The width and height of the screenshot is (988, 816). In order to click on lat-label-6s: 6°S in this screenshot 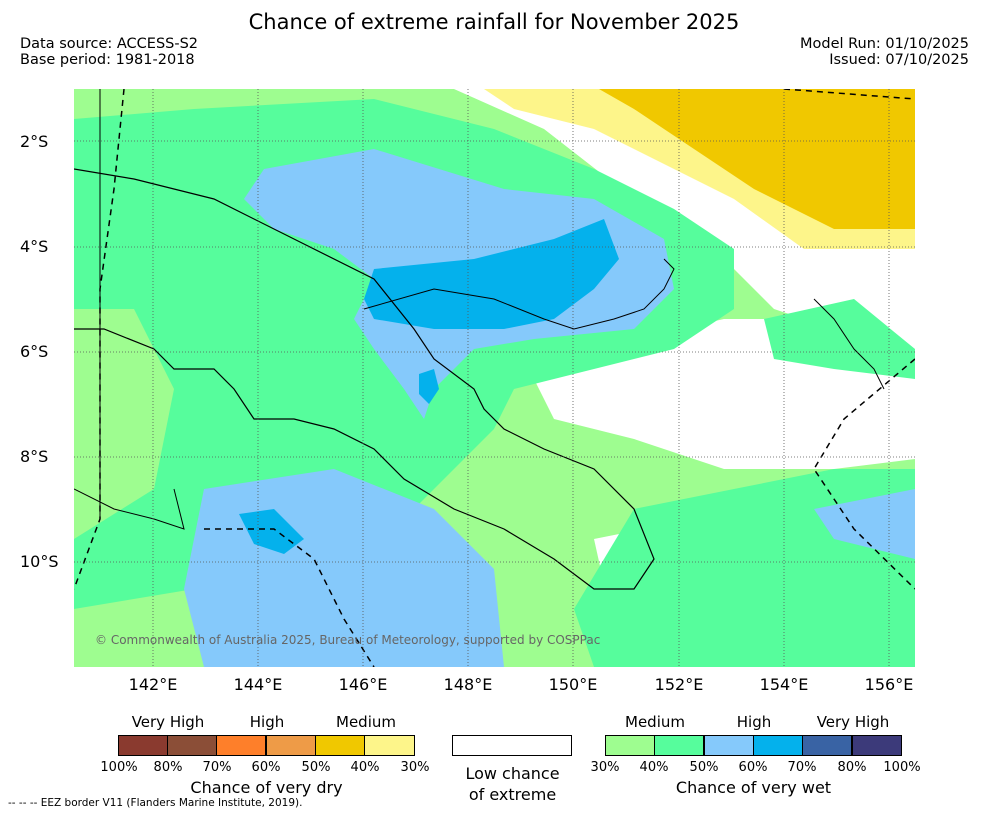, I will do `click(34, 351)`.